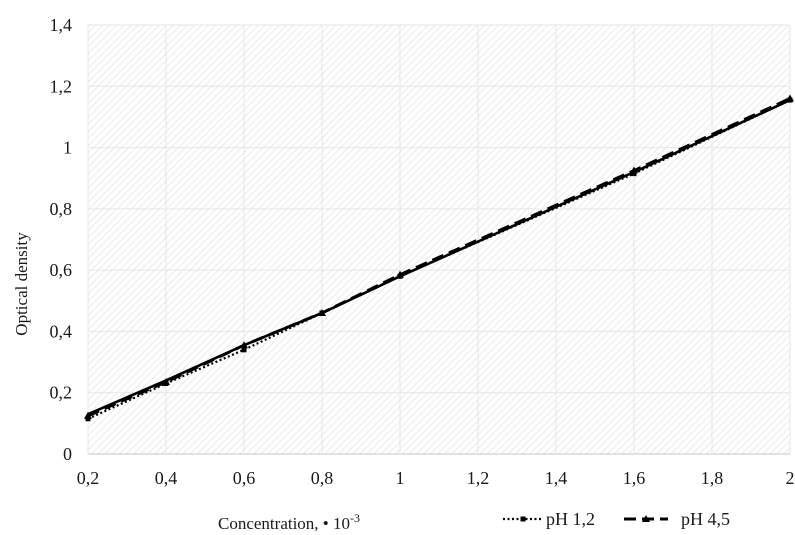  I want to click on x-tick-label: 1,6, so click(634, 478).